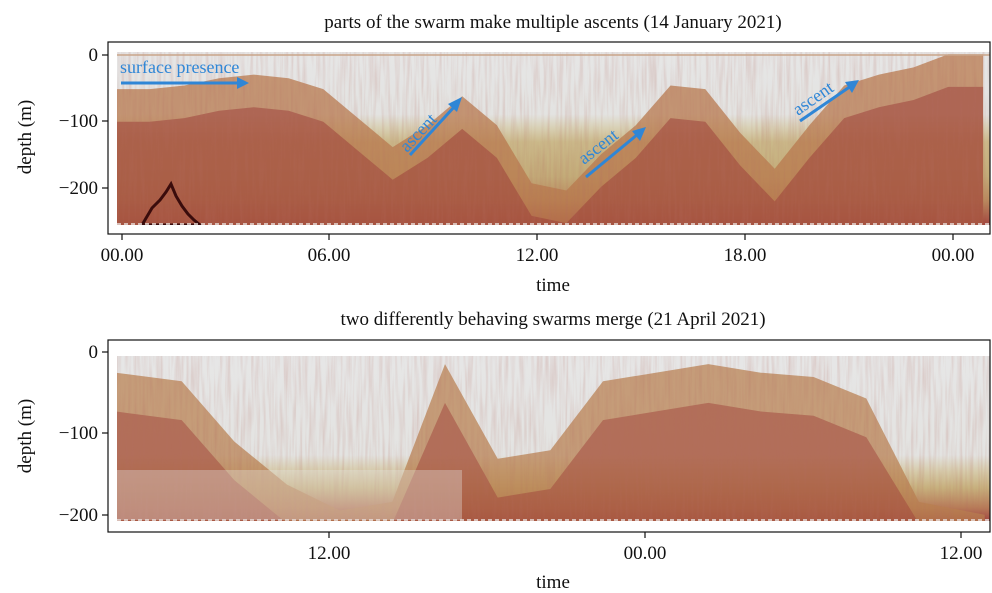 The height and width of the screenshot is (593, 992). Describe the element at coordinates (329, 255) in the screenshot. I see `panel-1-xtick-label-1: 06.00` at that location.